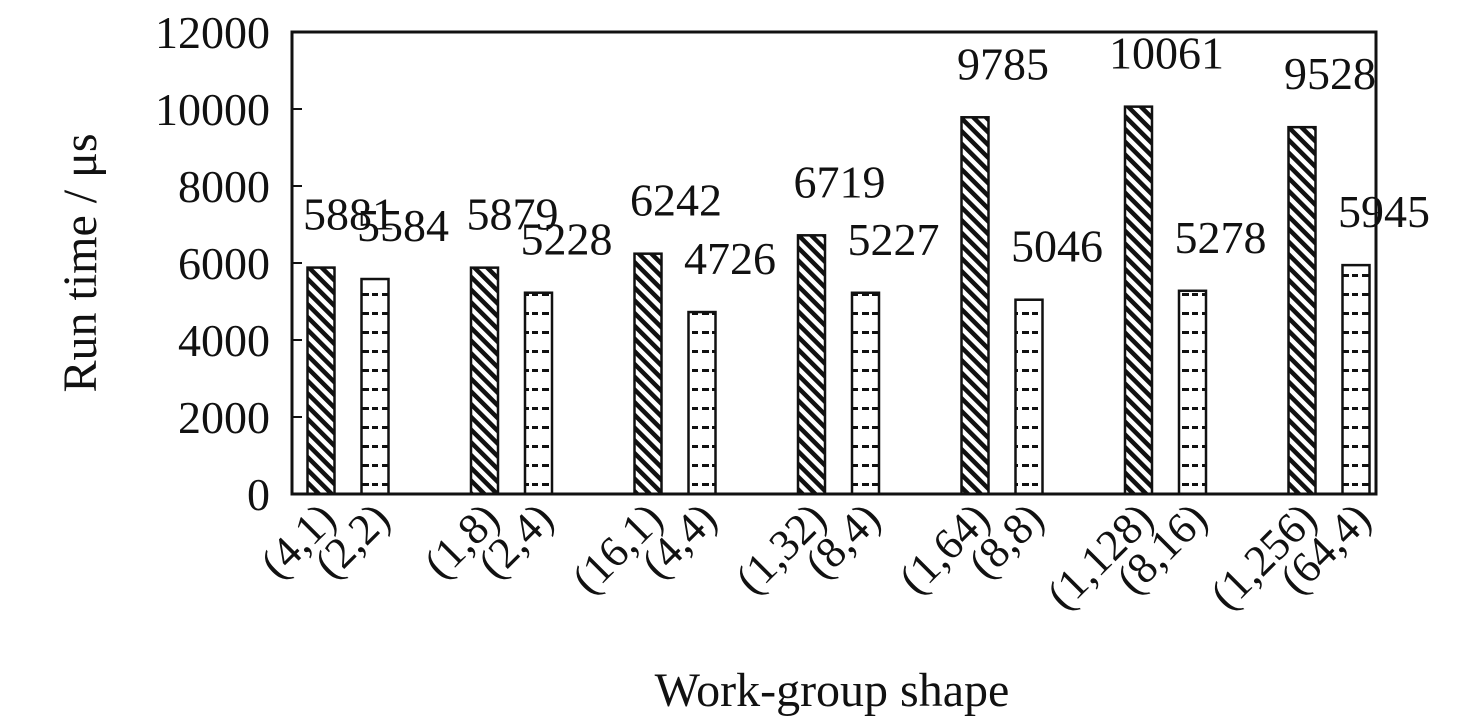 This screenshot has width=1476, height=724. What do you see at coordinates (1330, 73) in the screenshot?
I see `data-label: 9528` at bounding box center [1330, 73].